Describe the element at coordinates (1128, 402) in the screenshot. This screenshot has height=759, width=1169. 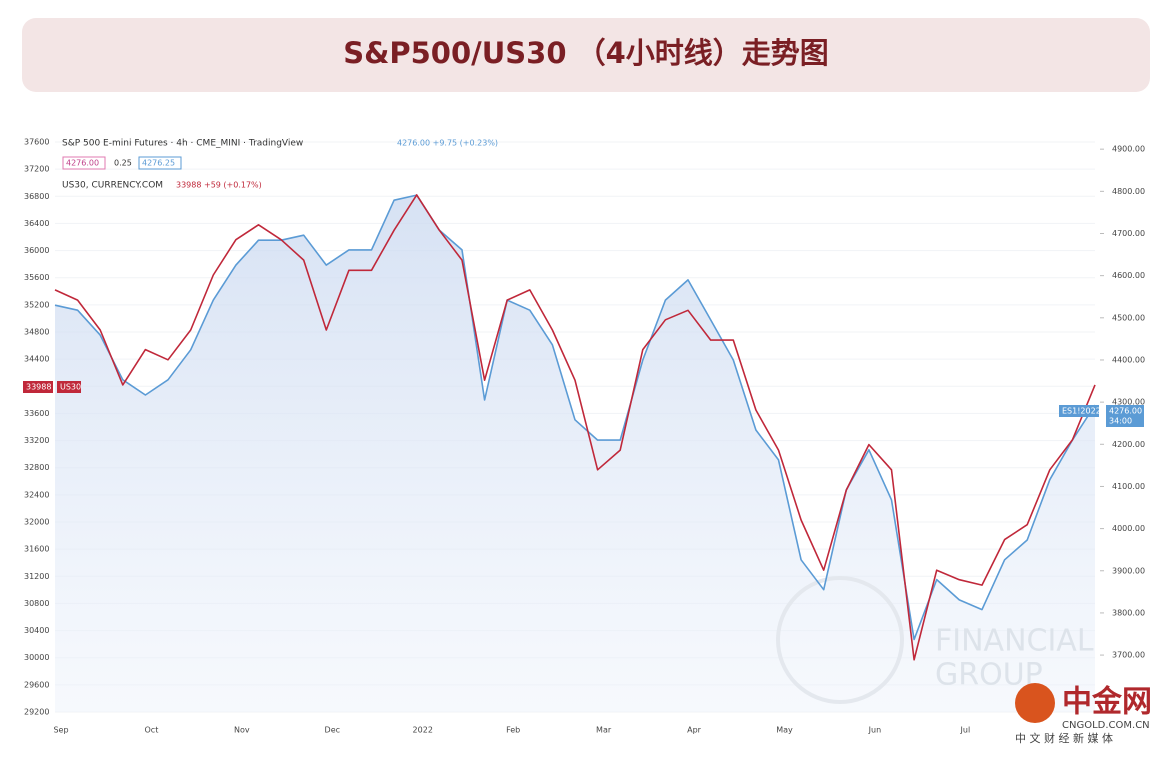
I see `y2-tick-label: 4300.00` at that location.